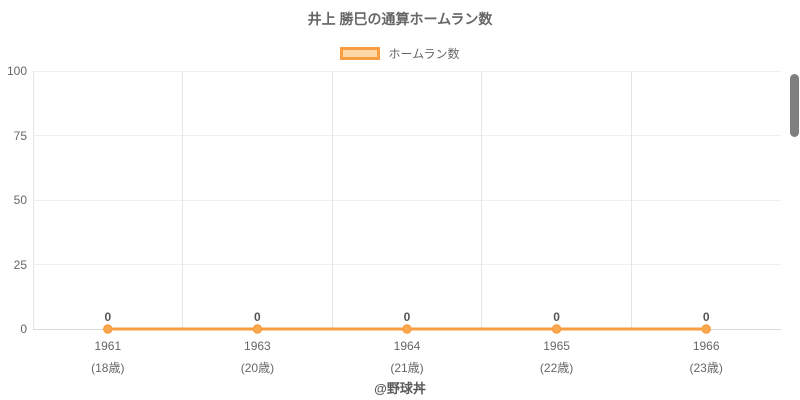  Describe the element at coordinates (16, 71) in the screenshot. I see `y-axis-tick-label: 100` at that location.